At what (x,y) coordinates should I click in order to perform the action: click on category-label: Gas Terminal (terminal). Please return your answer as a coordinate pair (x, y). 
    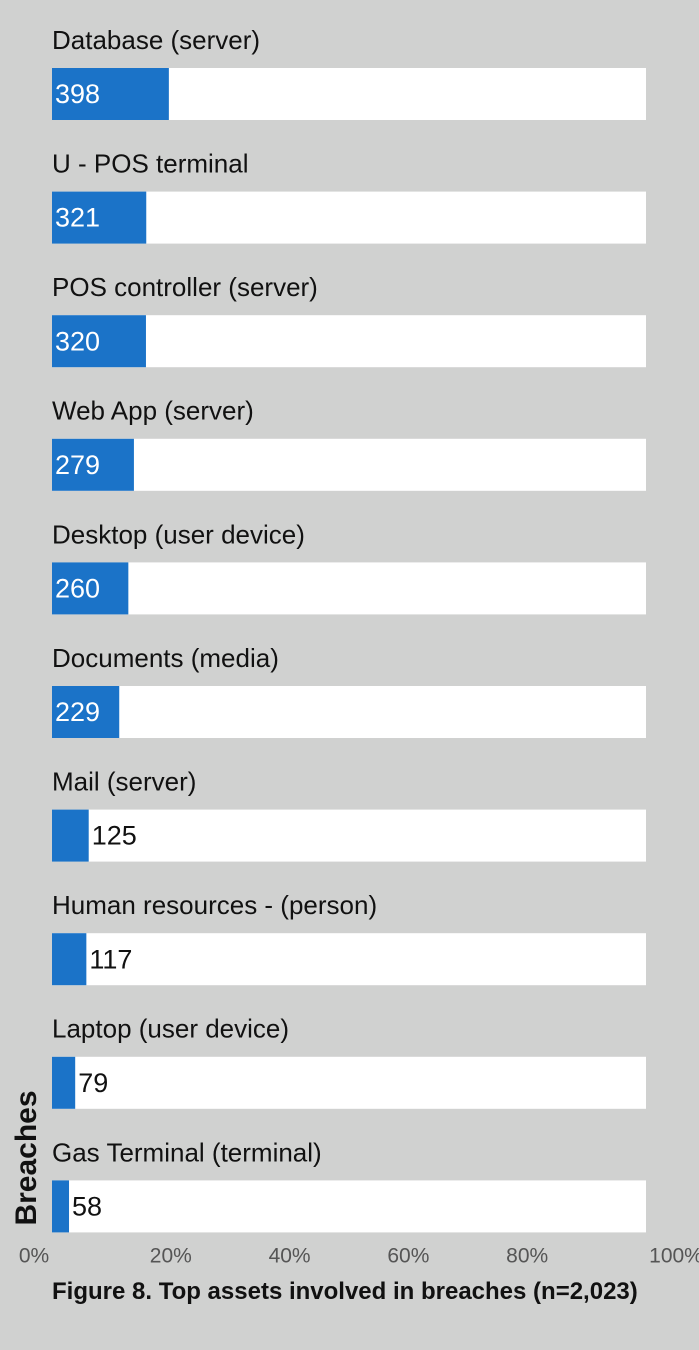
    Looking at the image, I should click on (187, 1152).